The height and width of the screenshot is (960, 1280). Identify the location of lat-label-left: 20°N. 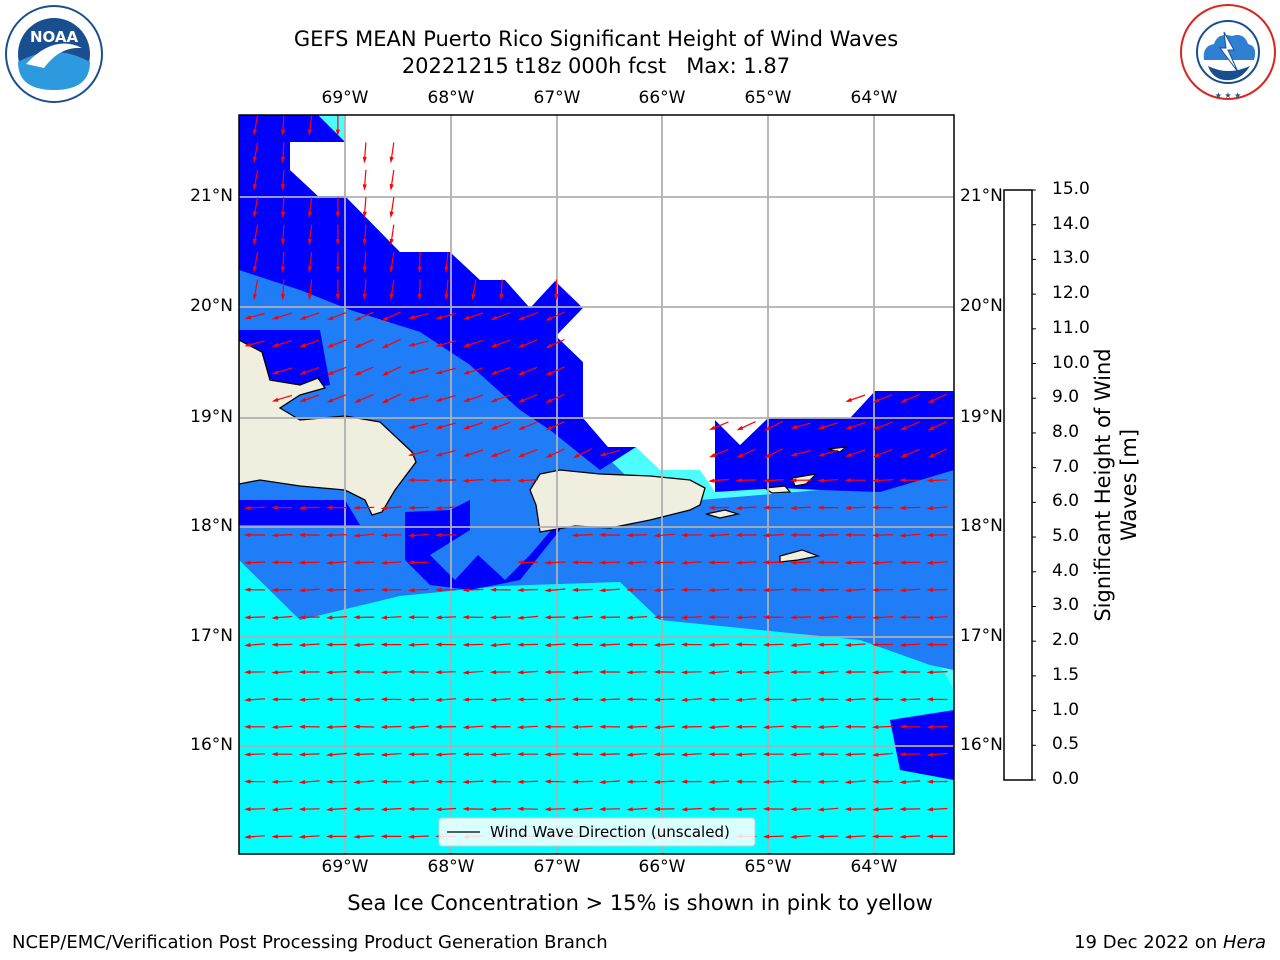
(211, 306).